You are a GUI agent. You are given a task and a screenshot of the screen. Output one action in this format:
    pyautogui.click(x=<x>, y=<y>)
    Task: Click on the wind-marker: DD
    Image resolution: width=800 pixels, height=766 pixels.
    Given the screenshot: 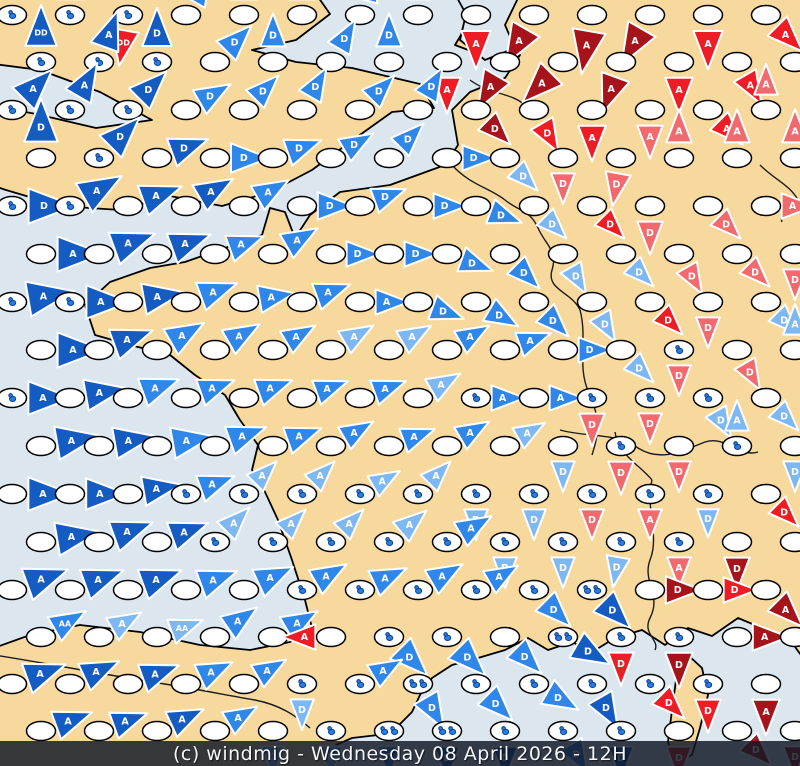 What is the action you would take?
    pyautogui.click(x=41, y=39)
    